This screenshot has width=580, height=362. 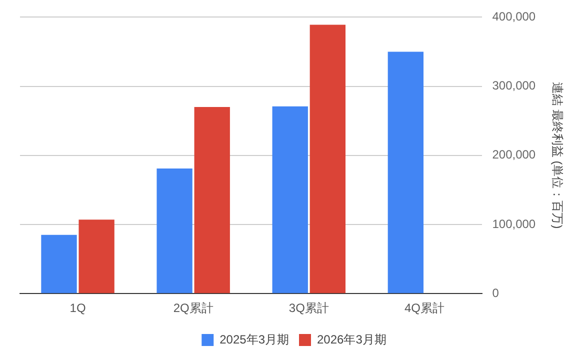 What do you see at coordinates (514, 223) in the screenshot?
I see `y-tick-label: 100,000` at bounding box center [514, 223].